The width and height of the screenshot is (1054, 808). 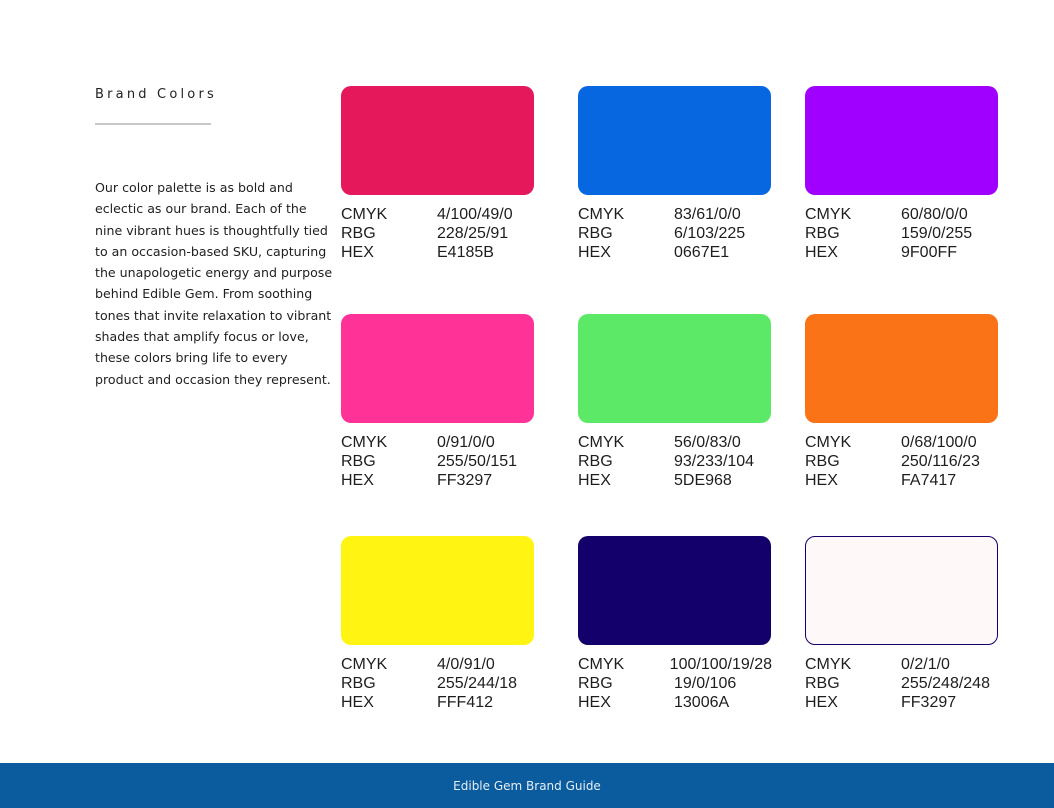 I want to click on footer-text: Edible Gem Brand Guide, so click(x=527, y=785).